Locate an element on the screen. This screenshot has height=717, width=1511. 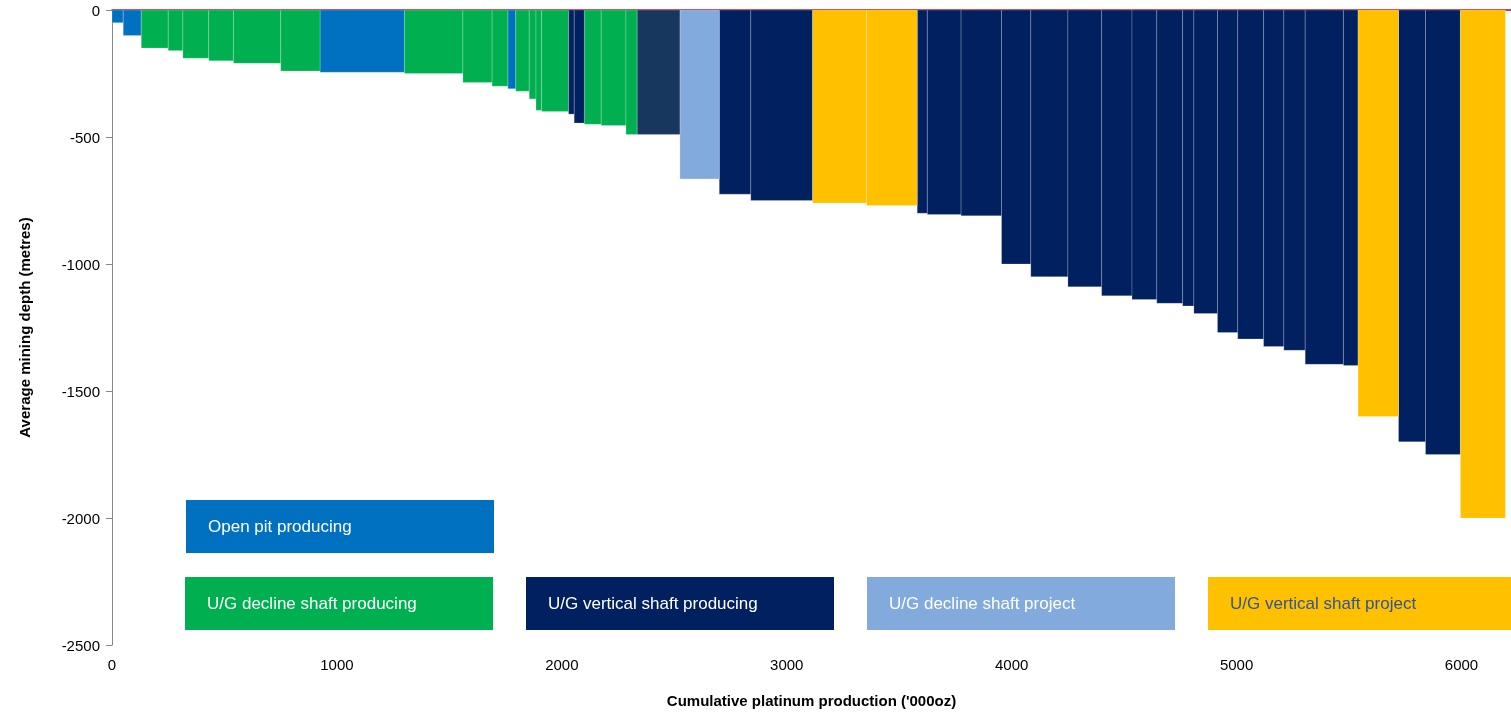
y-tick-label: -2000 is located at coordinates (80, 518).